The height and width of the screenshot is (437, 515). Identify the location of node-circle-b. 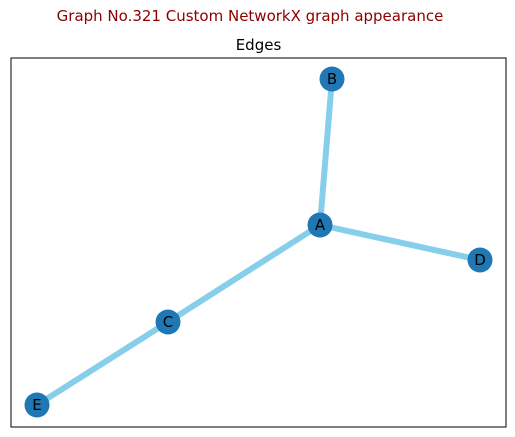
(332, 79).